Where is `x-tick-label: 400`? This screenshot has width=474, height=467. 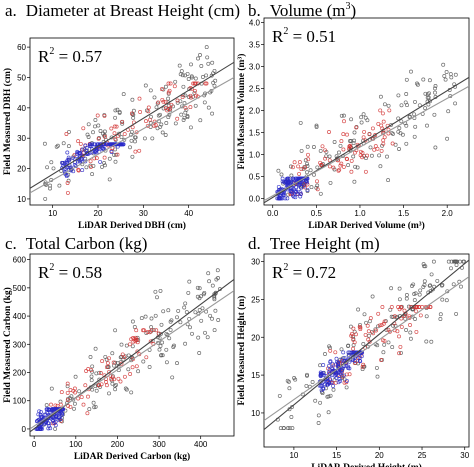
x-tick-label: 400 is located at coordinates (201, 444).